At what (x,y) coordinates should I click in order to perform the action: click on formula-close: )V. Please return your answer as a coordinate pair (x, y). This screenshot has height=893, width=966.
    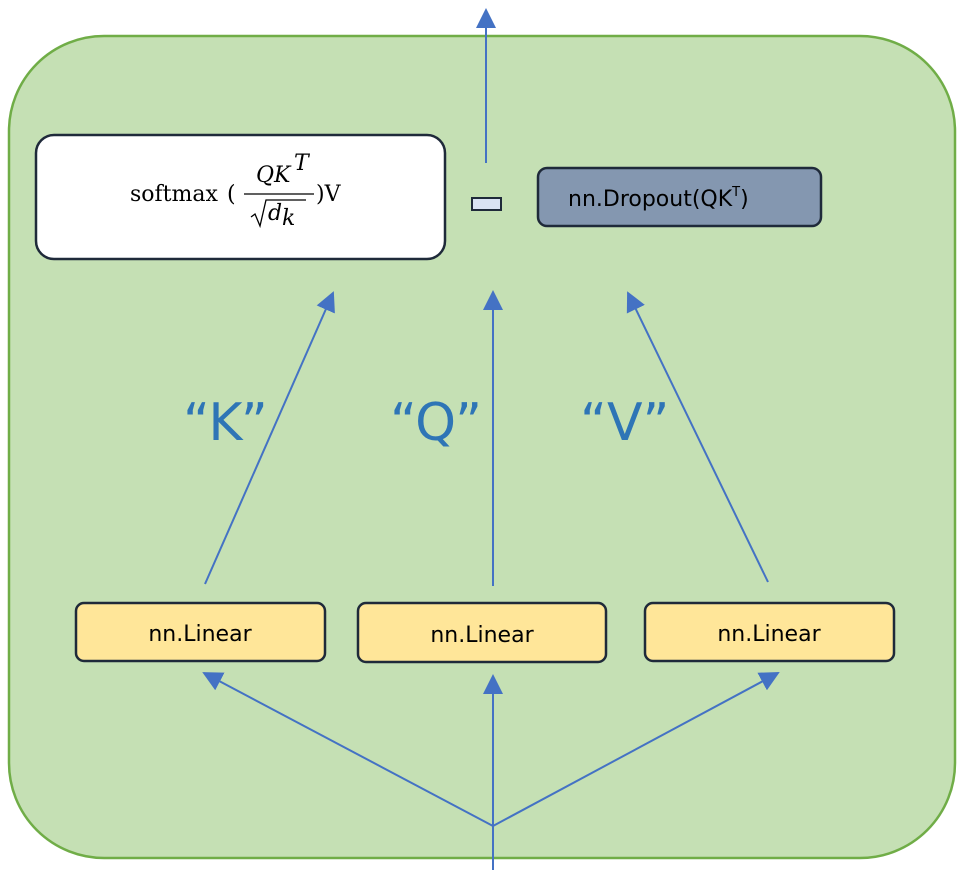
    Looking at the image, I should click on (329, 194).